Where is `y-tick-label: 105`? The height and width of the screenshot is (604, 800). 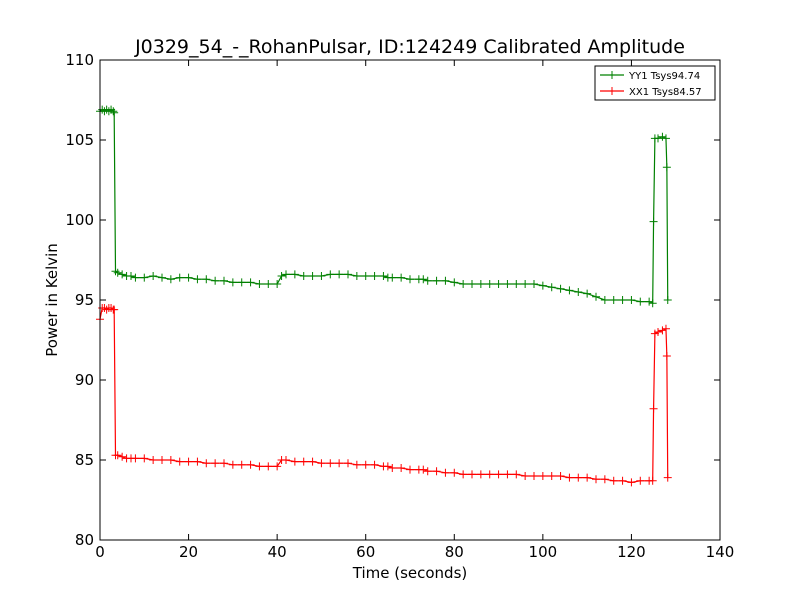
y-tick-label: 105 is located at coordinates (79, 140).